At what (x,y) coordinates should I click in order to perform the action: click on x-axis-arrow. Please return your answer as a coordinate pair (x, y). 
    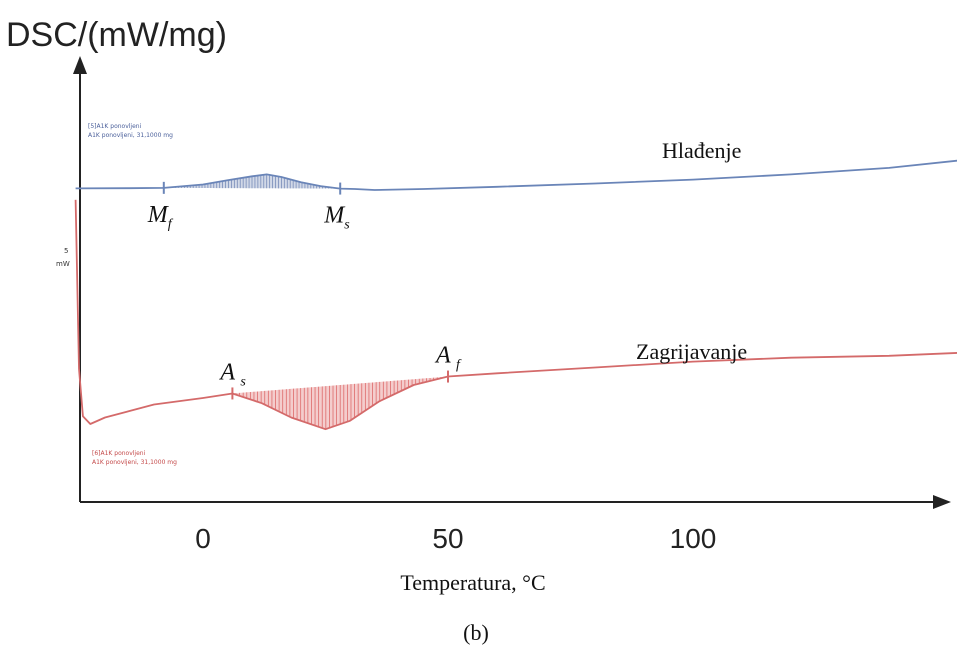
    Looking at the image, I should click on (942, 502).